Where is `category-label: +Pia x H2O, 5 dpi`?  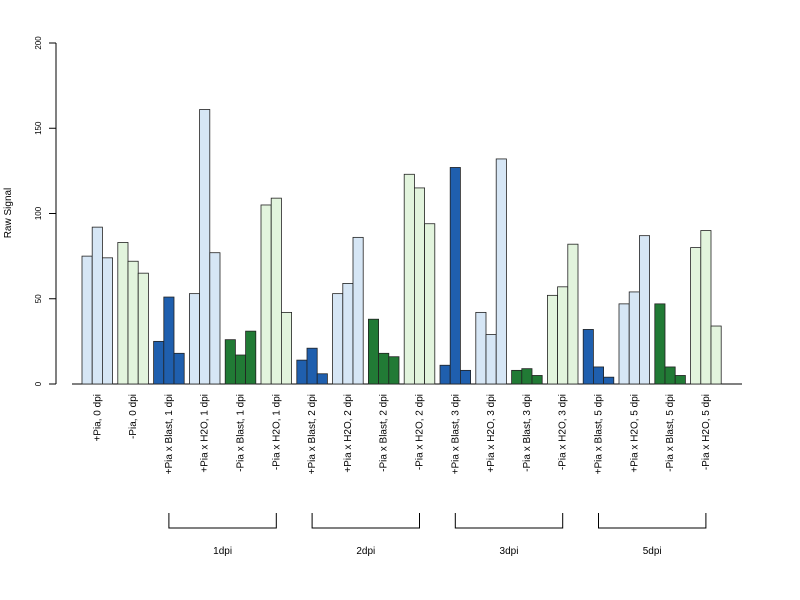
category-label: +Pia x H2O, 5 dpi is located at coordinates (634, 433).